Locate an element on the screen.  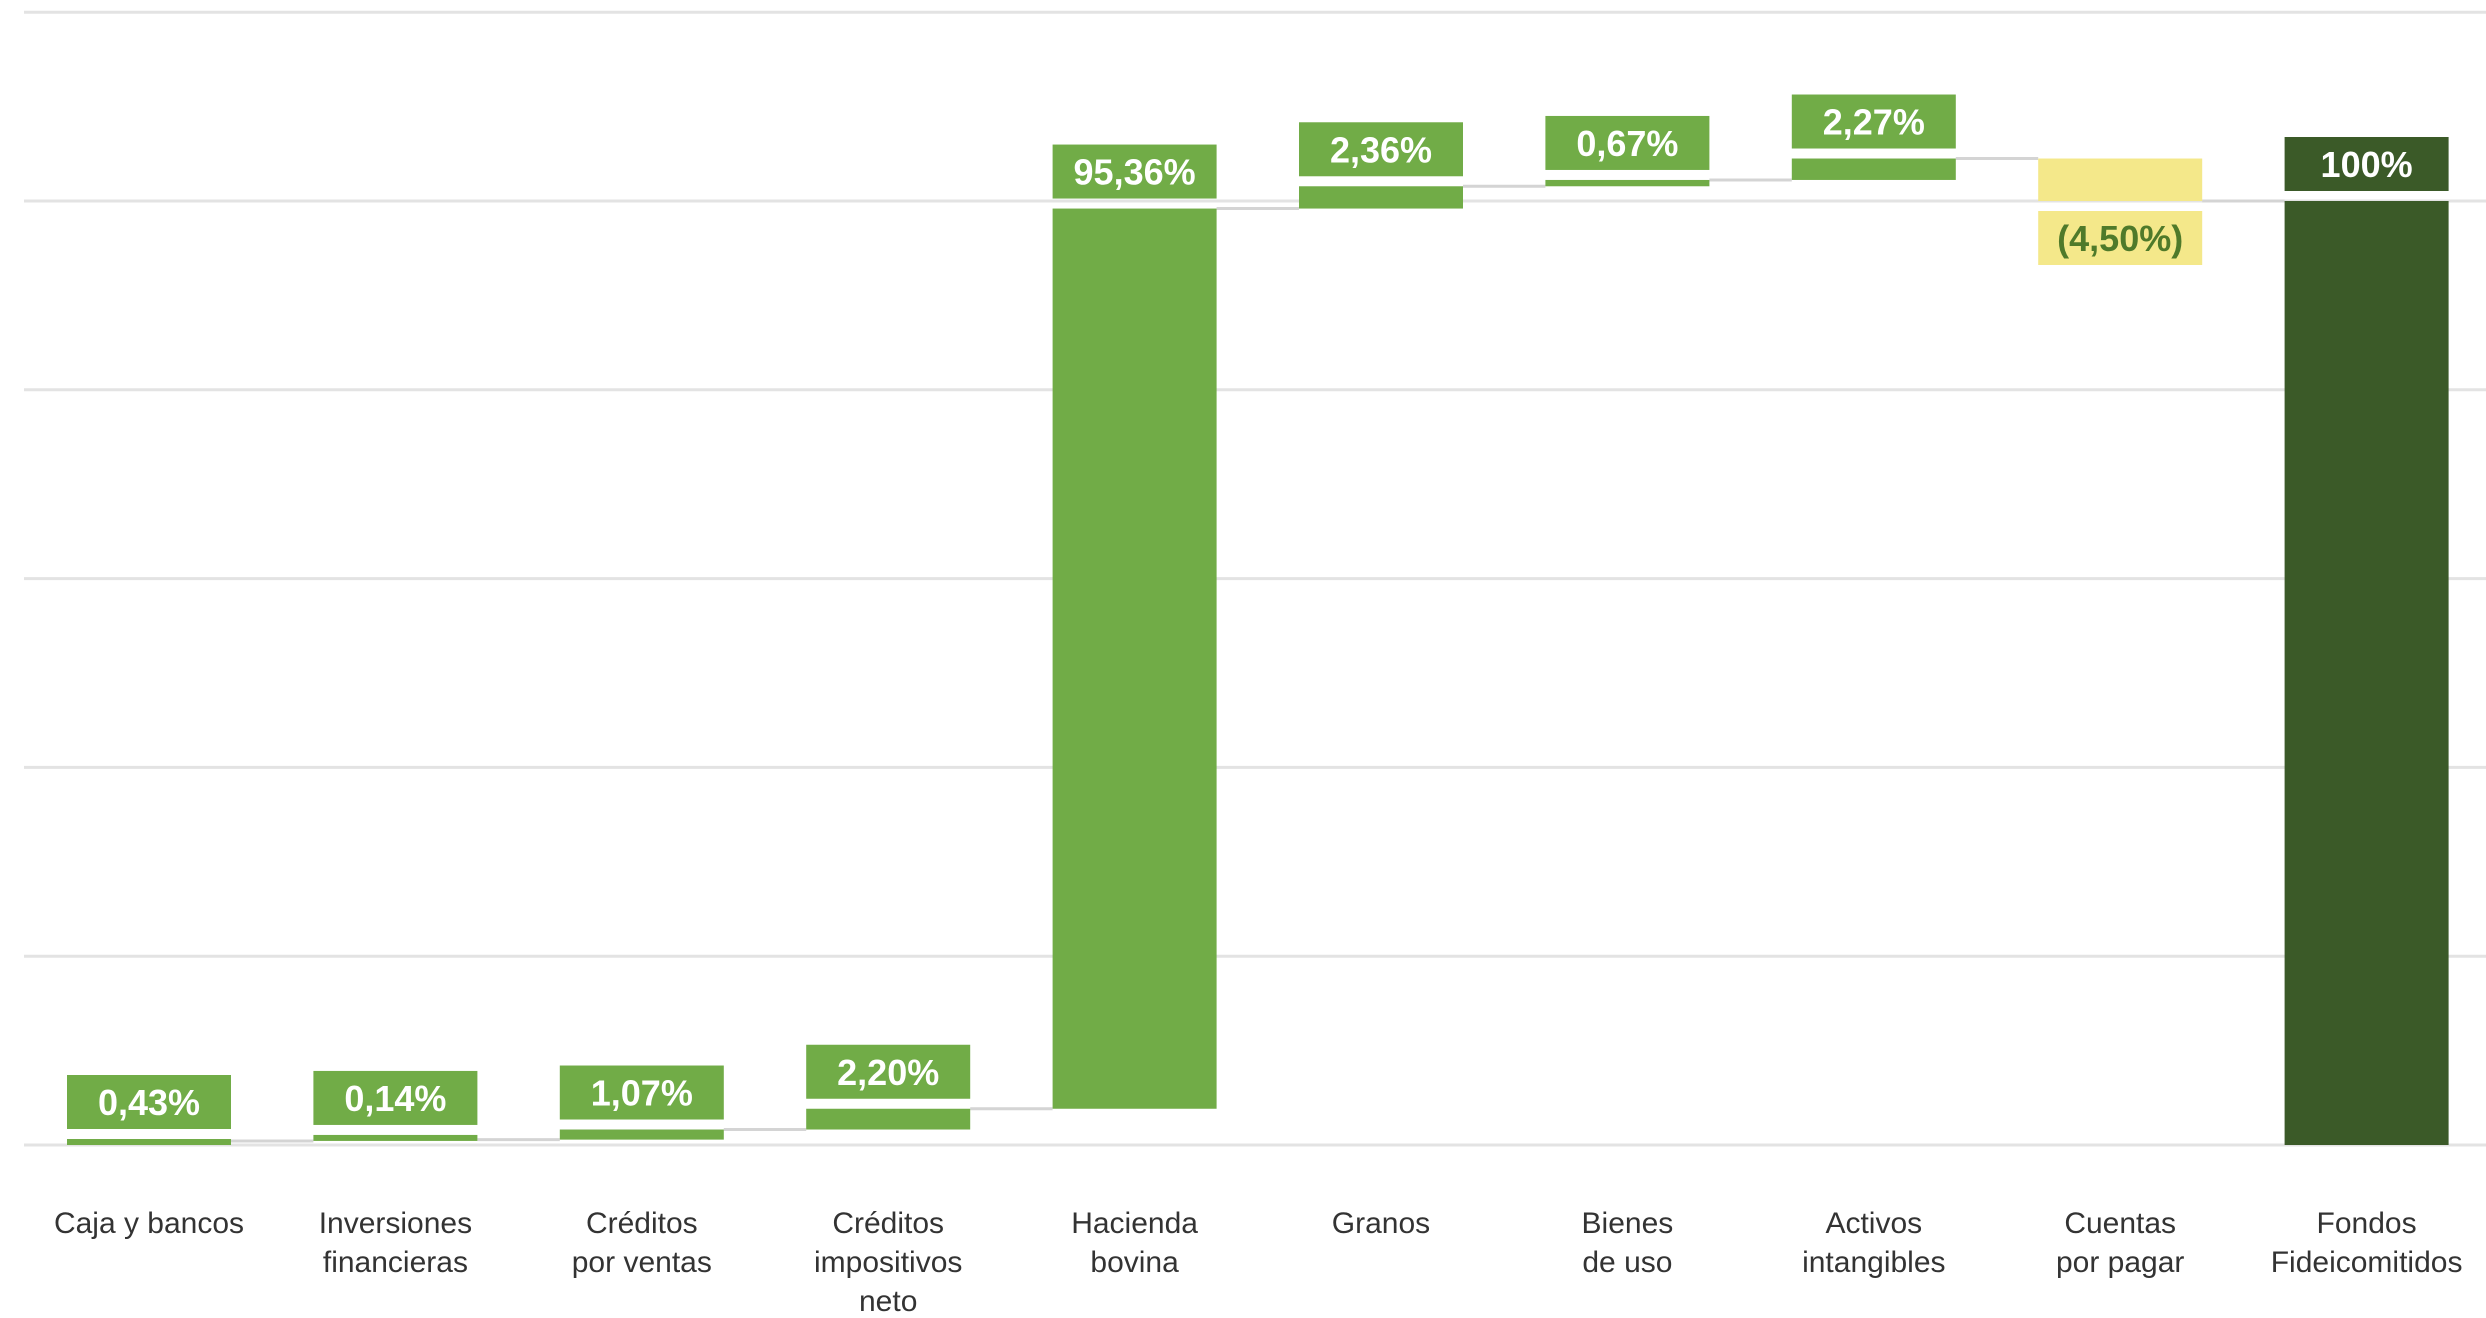
value-label: 95,36% is located at coordinates (1135, 172).